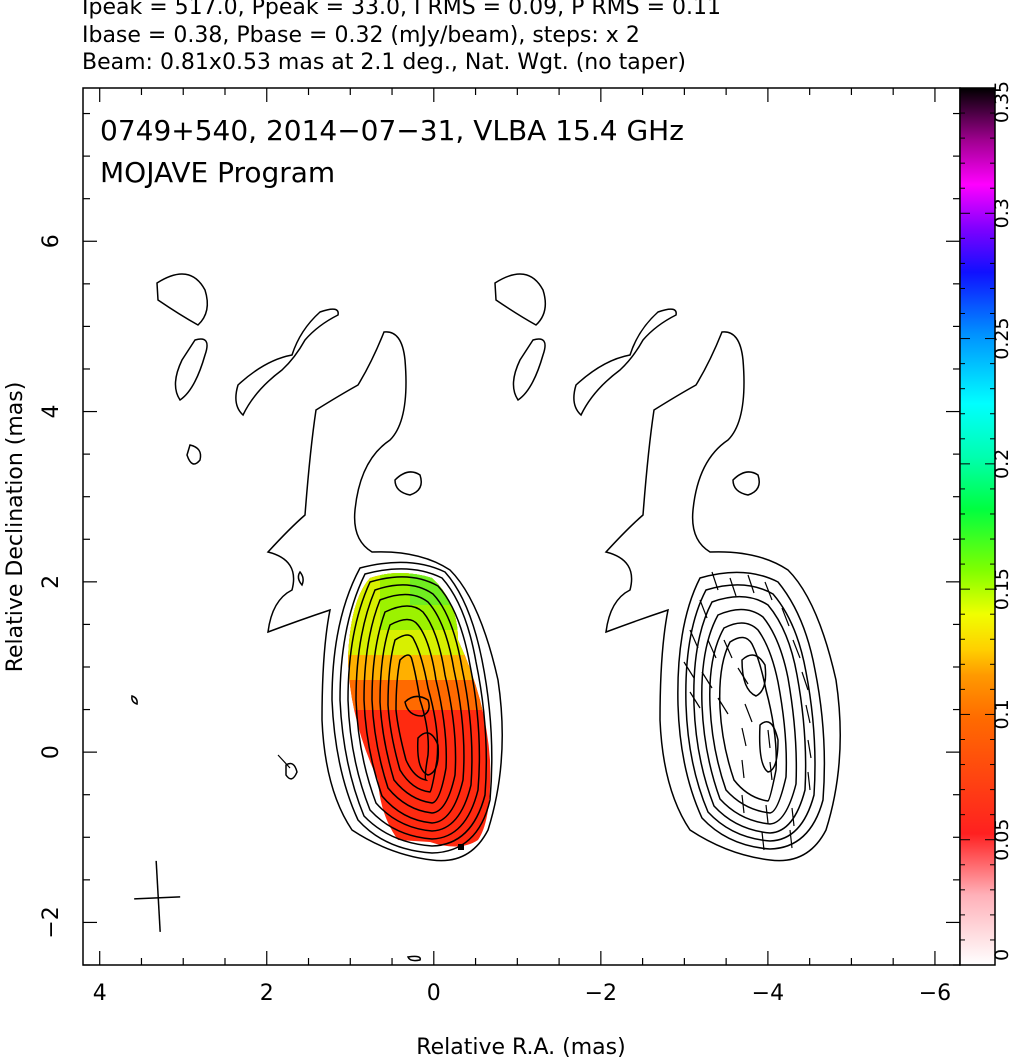  I want to click on colorbar-tick-label: 0.2, so click(1002, 464).